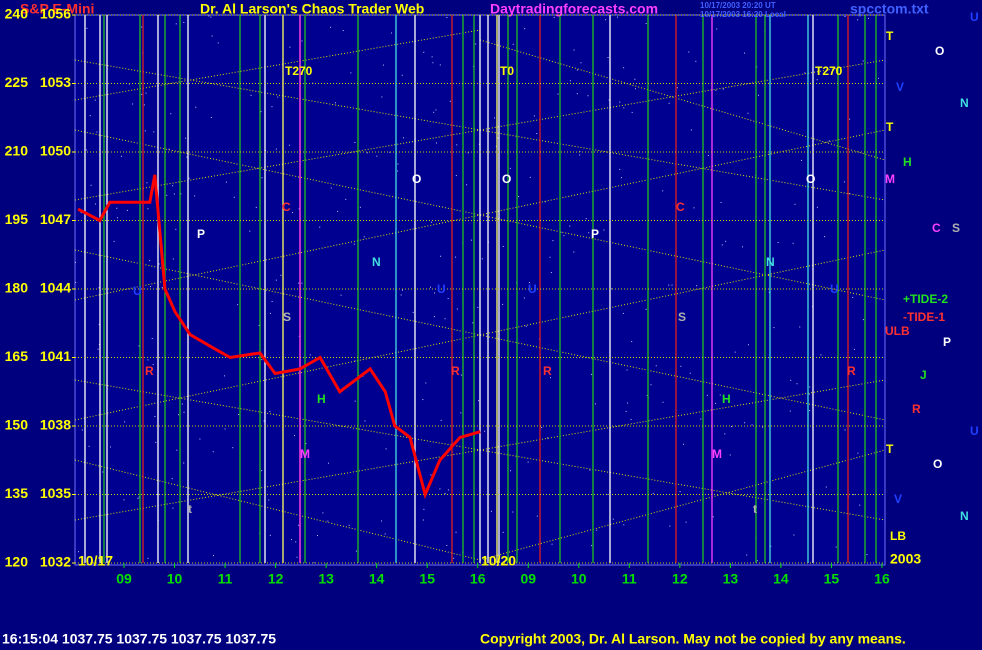  What do you see at coordinates (305, 454) in the screenshot?
I see `annotation: M` at bounding box center [305, 454].